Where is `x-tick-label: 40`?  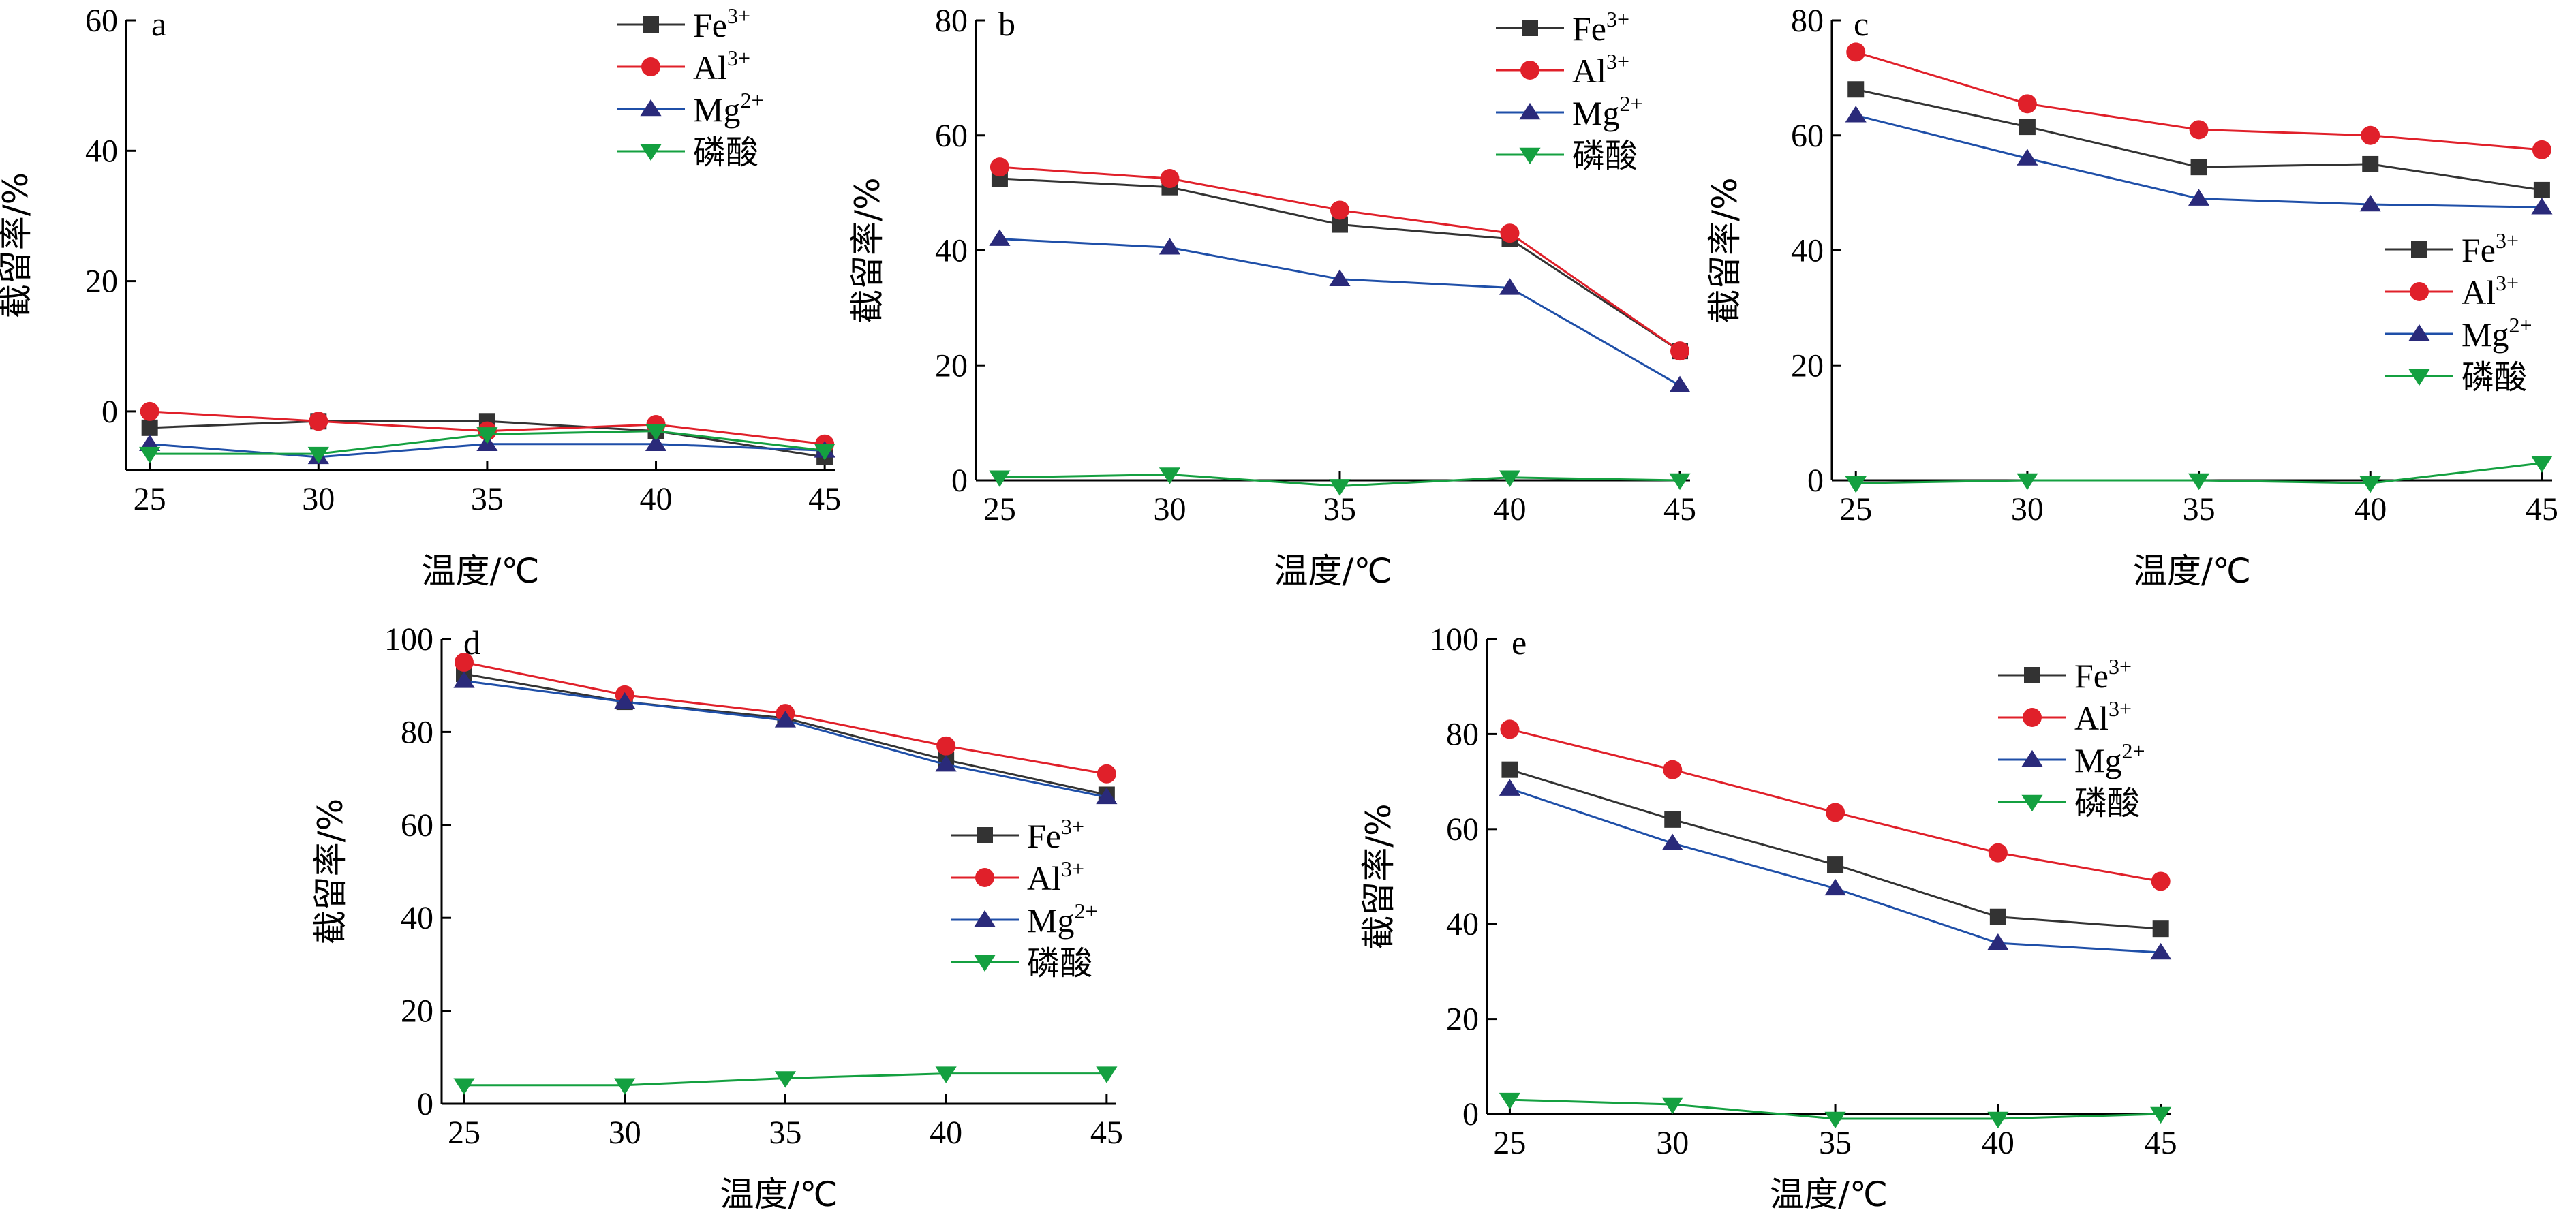 x-tick-label: 40 is located at coordinates (946, 1133).